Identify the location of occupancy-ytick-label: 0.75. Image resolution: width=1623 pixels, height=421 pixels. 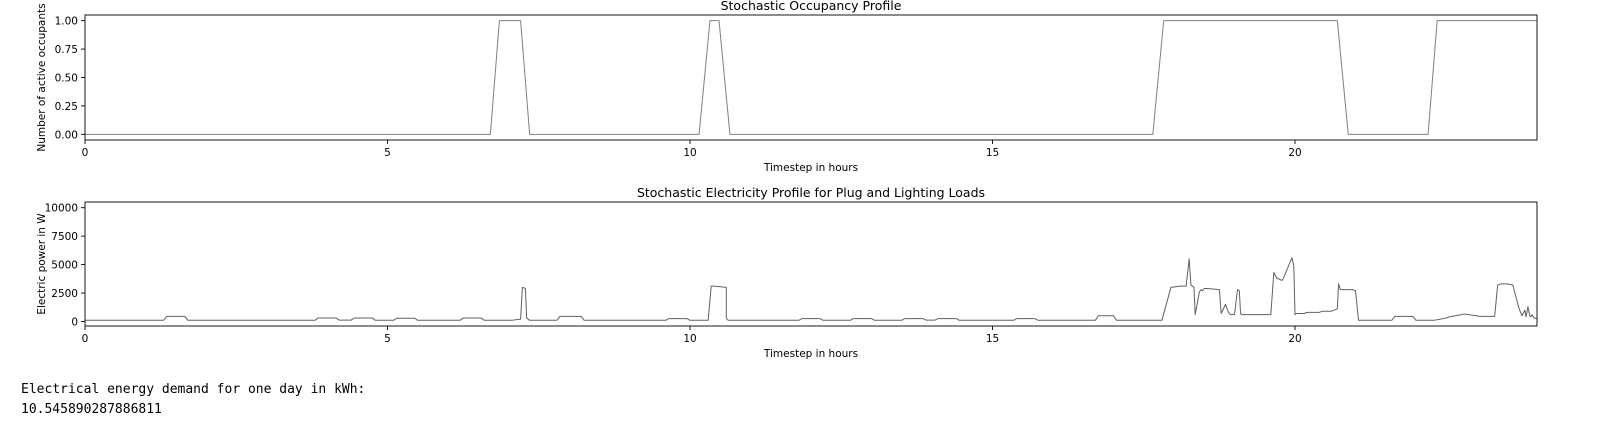
(66, 50).